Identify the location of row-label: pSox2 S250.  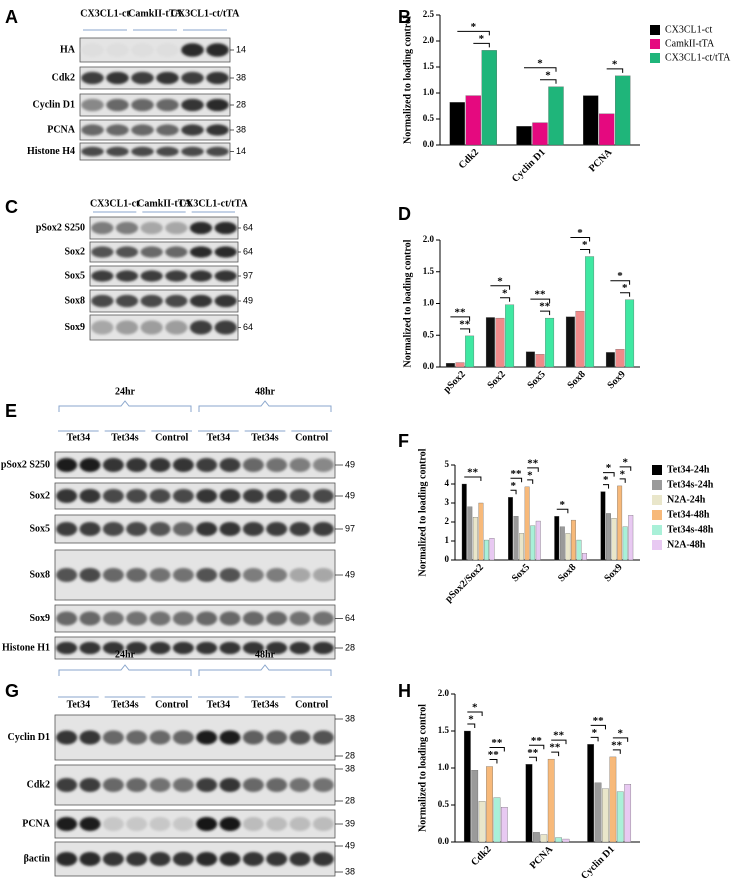
(25, 464).